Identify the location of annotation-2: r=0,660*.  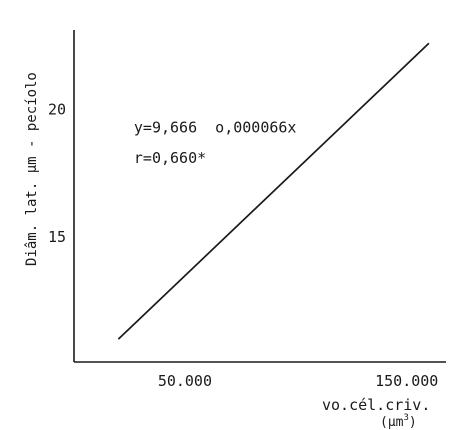
(170, 158).